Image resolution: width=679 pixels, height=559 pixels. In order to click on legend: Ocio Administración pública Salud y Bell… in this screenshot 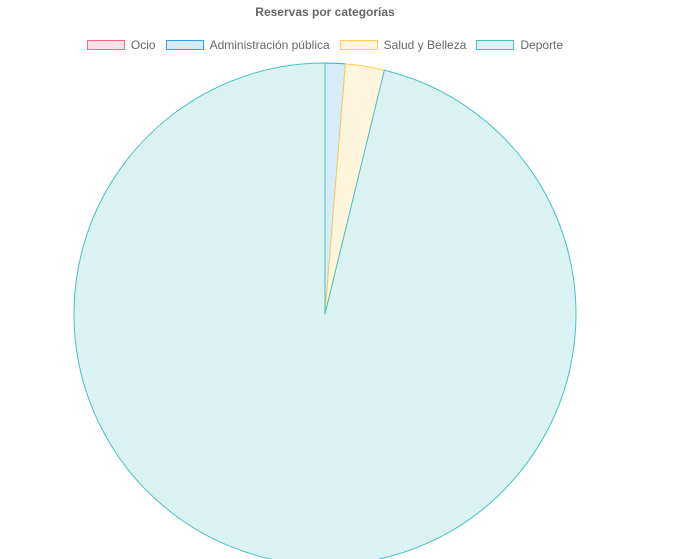, I will do `click(325, 45)`.